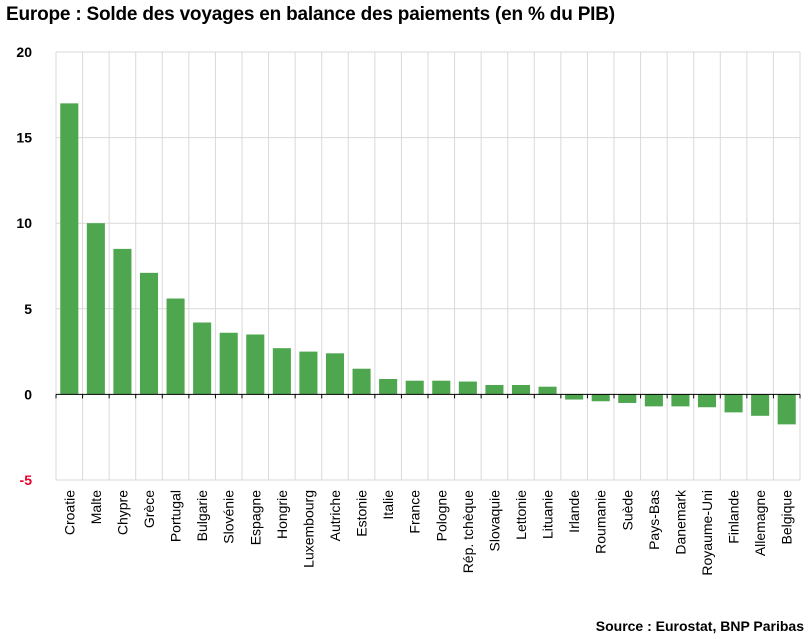 This screenshot has width=812, height=639. What do you see at coordinates (24, 223) in the screenshot?
I see `y-tick-label: 10` at bounding box center [24, 223].